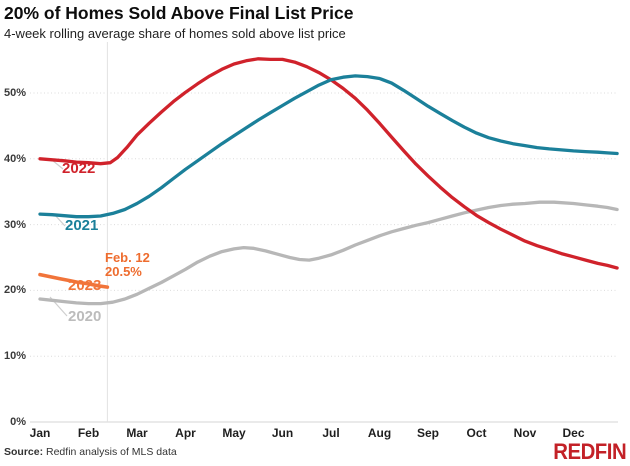 Image resolution: width=630 pixels, height=466 pixels. Describe the element at coordinates (573, 433) in the screenshot. I see `x-tick-dec: Dec` at that location.